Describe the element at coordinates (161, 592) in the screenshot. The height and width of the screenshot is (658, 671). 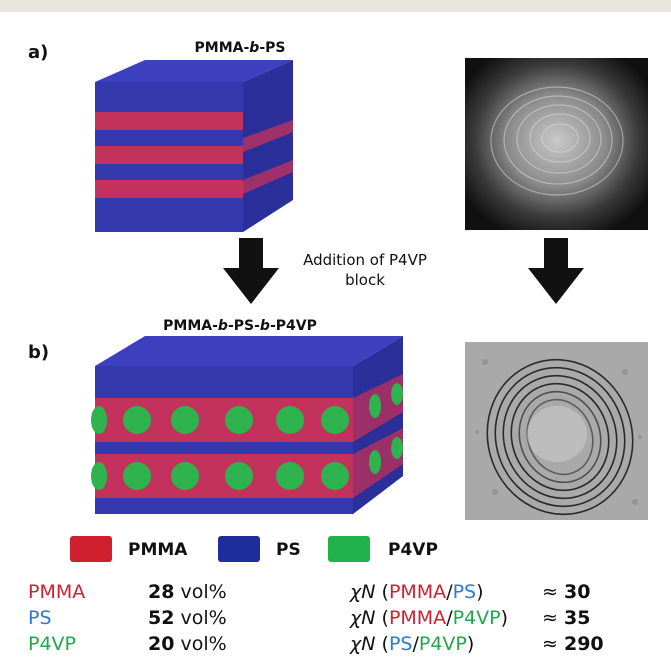
I see `volume-value: 28` at that location.